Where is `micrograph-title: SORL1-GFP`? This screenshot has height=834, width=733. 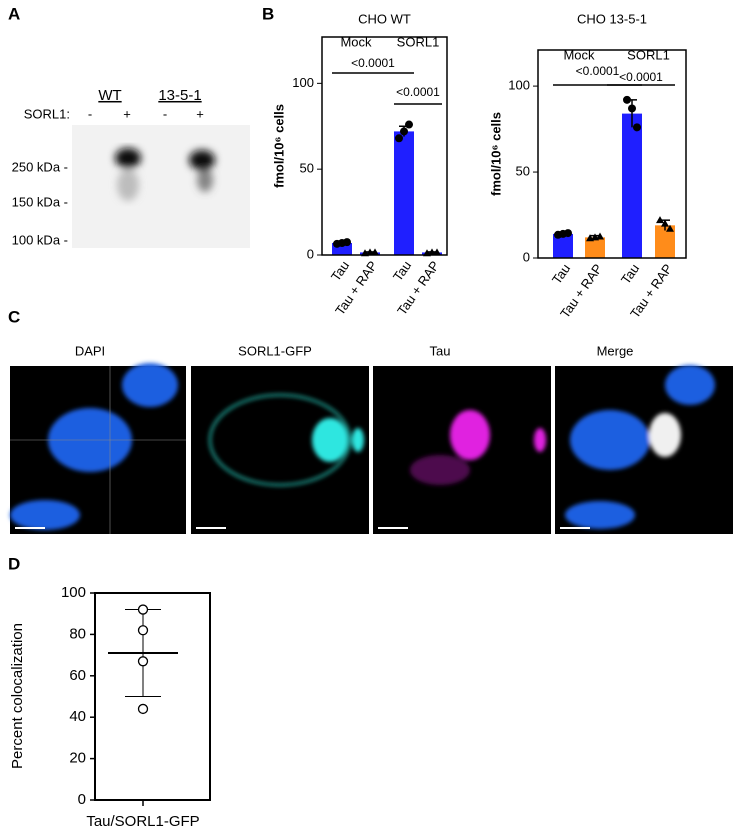 micrograph-title: SORL1-GFP is located at coordinates (275, 350).